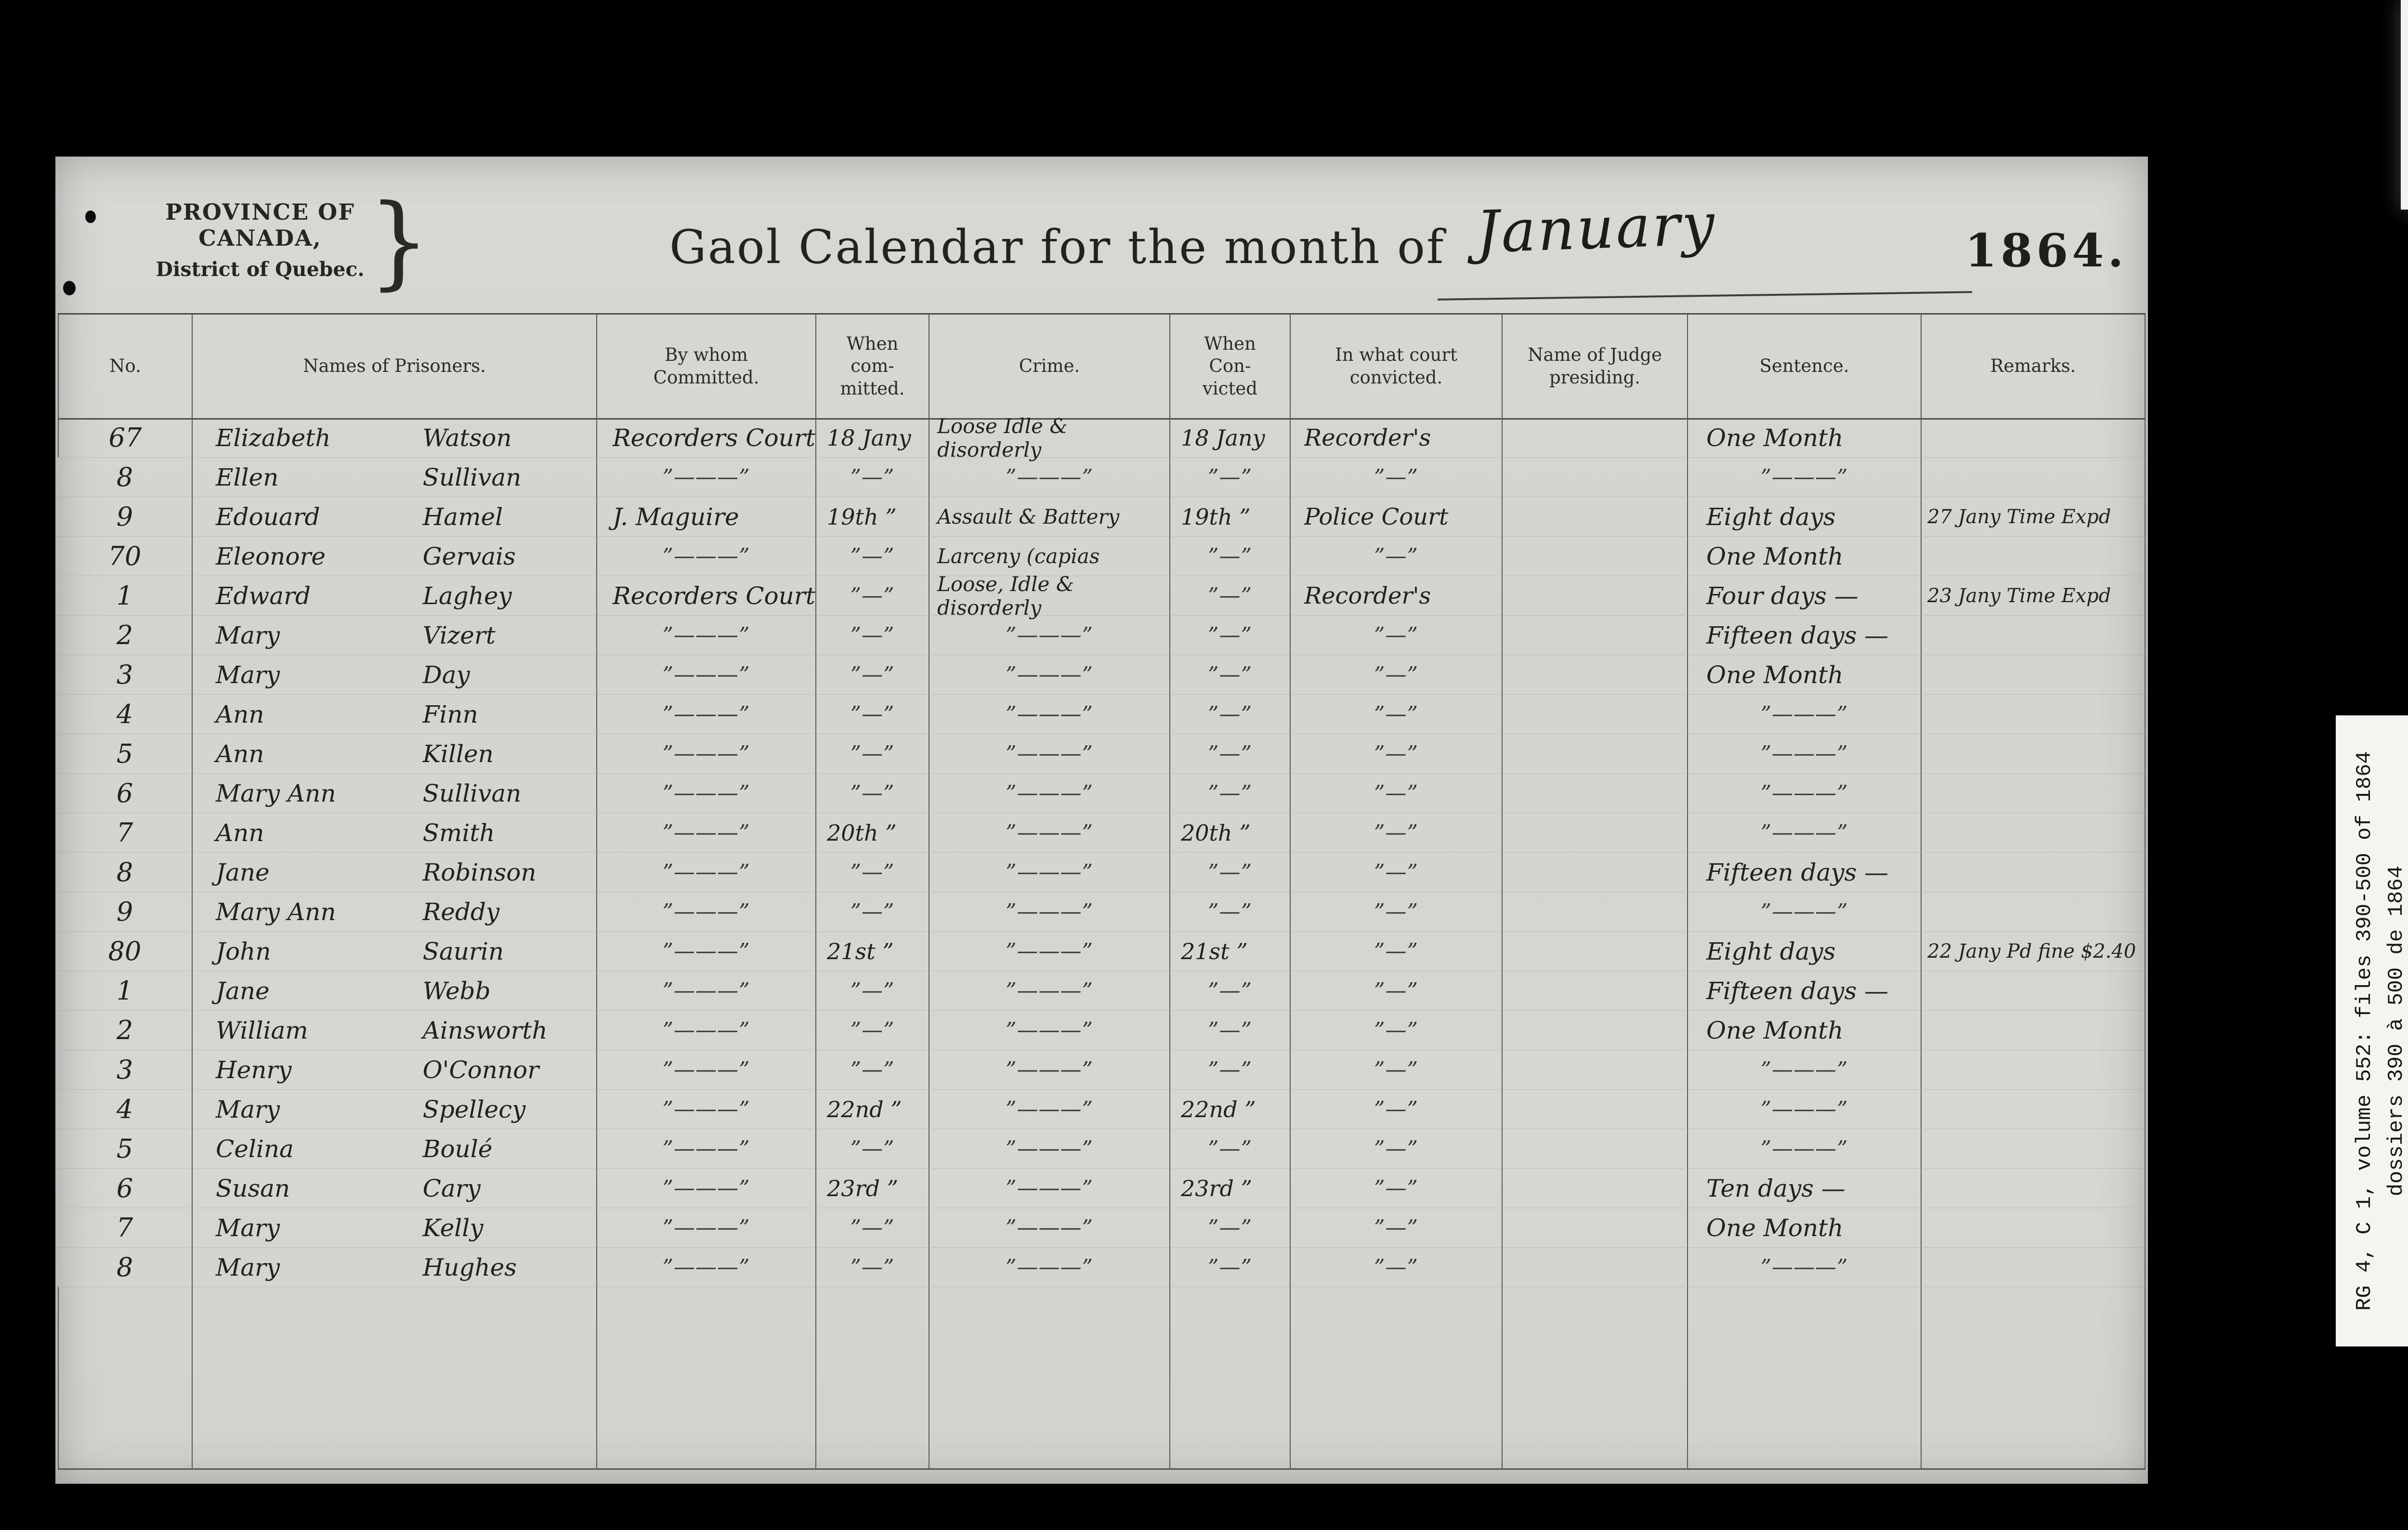  Describe the element at coordinates (243, 951) in the screenshot. I see `first-name: John` at that location.